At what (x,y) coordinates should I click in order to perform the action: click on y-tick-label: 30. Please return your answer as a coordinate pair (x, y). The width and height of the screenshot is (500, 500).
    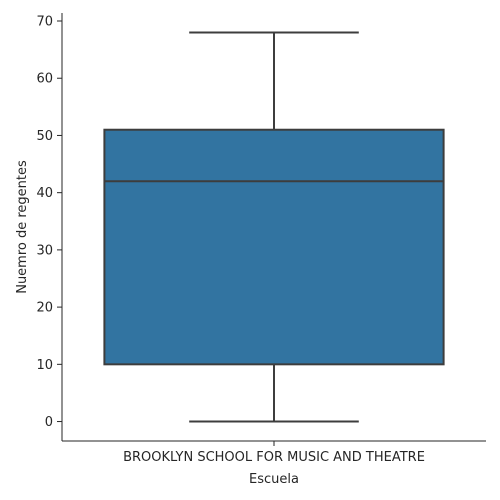
    Looking at the image, I should click on (44, 250).